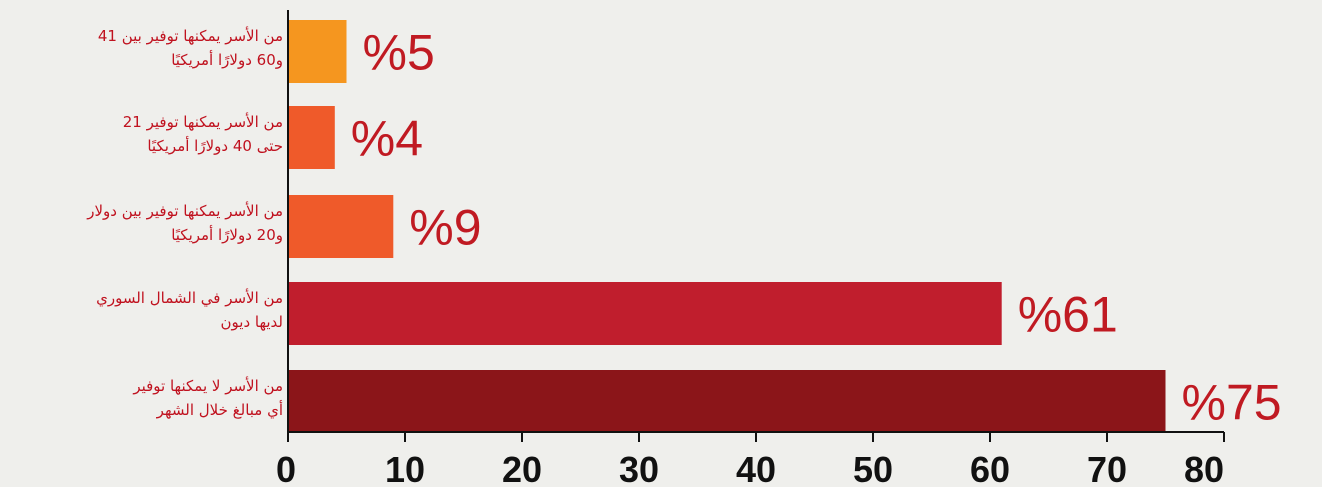  Describe the element at coordinates (143, 310) in the screenshot. I see `category-label-3: من الأسر في الشمال السوري لديها ديون` at that location.